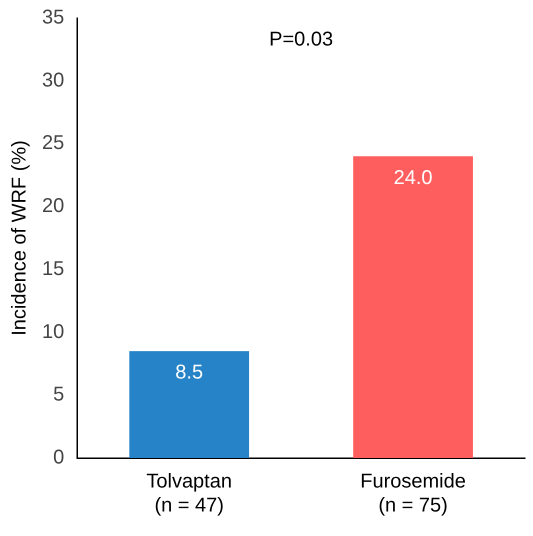 The height and width of the screenshot is (536, 533). What do you see at coordinates (53, 143) in the screenshot?
I see `y-tick-label: 25` at bounding box center [53, 143].